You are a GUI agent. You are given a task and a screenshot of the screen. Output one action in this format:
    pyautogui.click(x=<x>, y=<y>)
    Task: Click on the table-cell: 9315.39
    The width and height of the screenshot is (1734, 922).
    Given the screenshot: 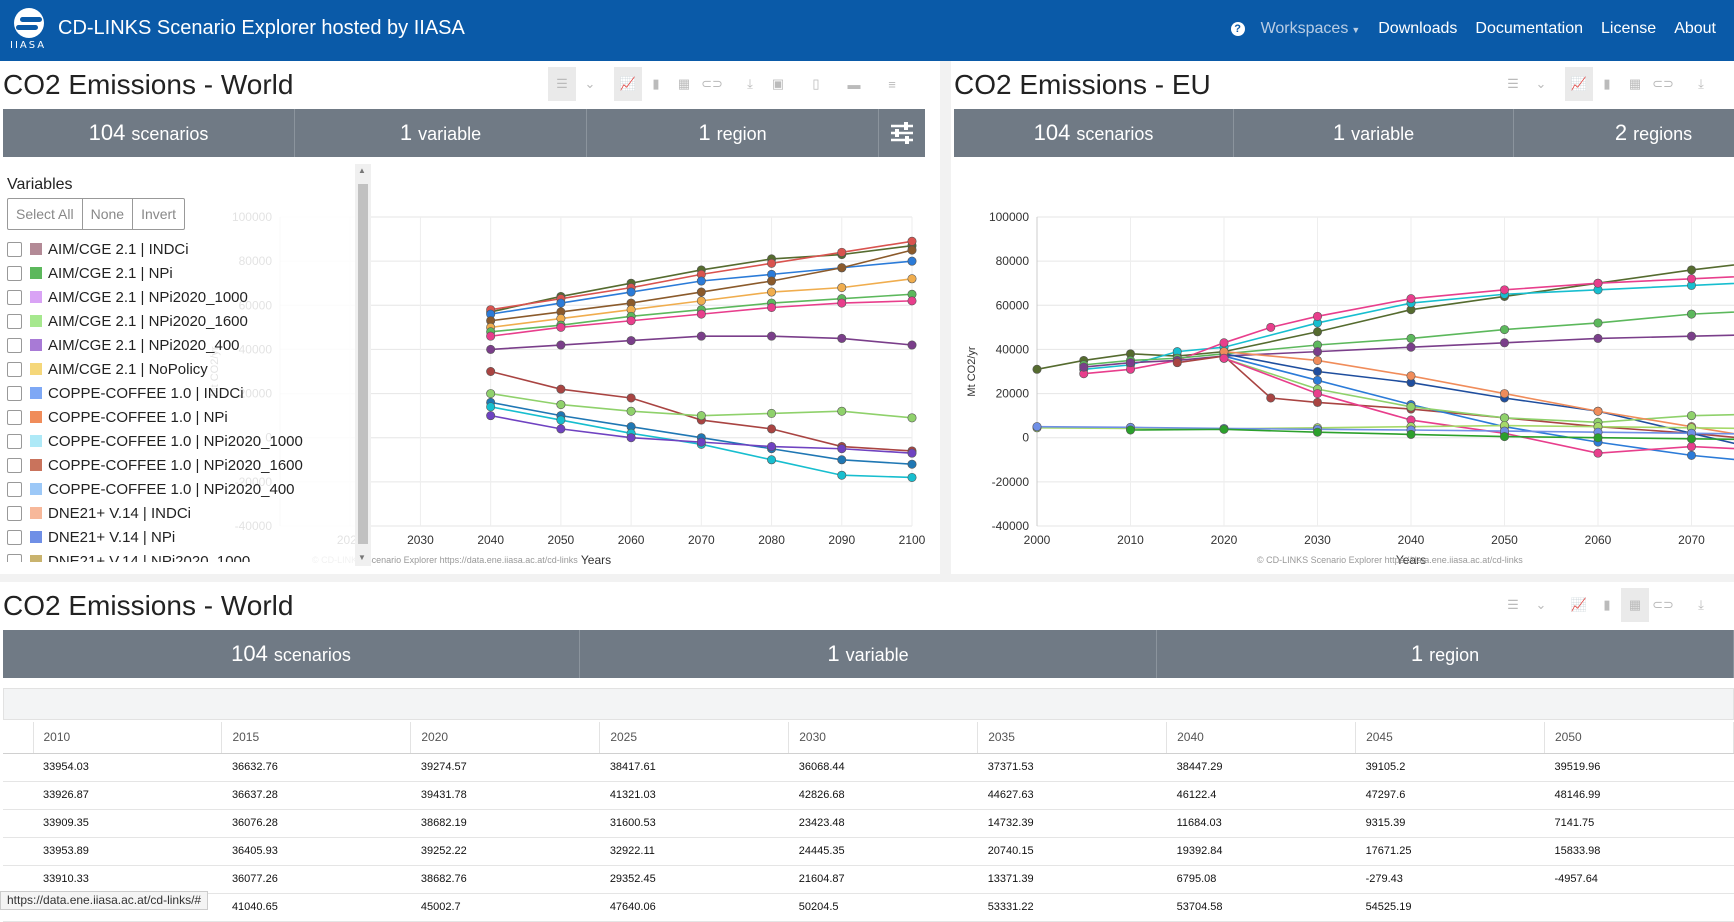 What is the action you would take?
    pyautogui.click(x=1450, y=823)
    